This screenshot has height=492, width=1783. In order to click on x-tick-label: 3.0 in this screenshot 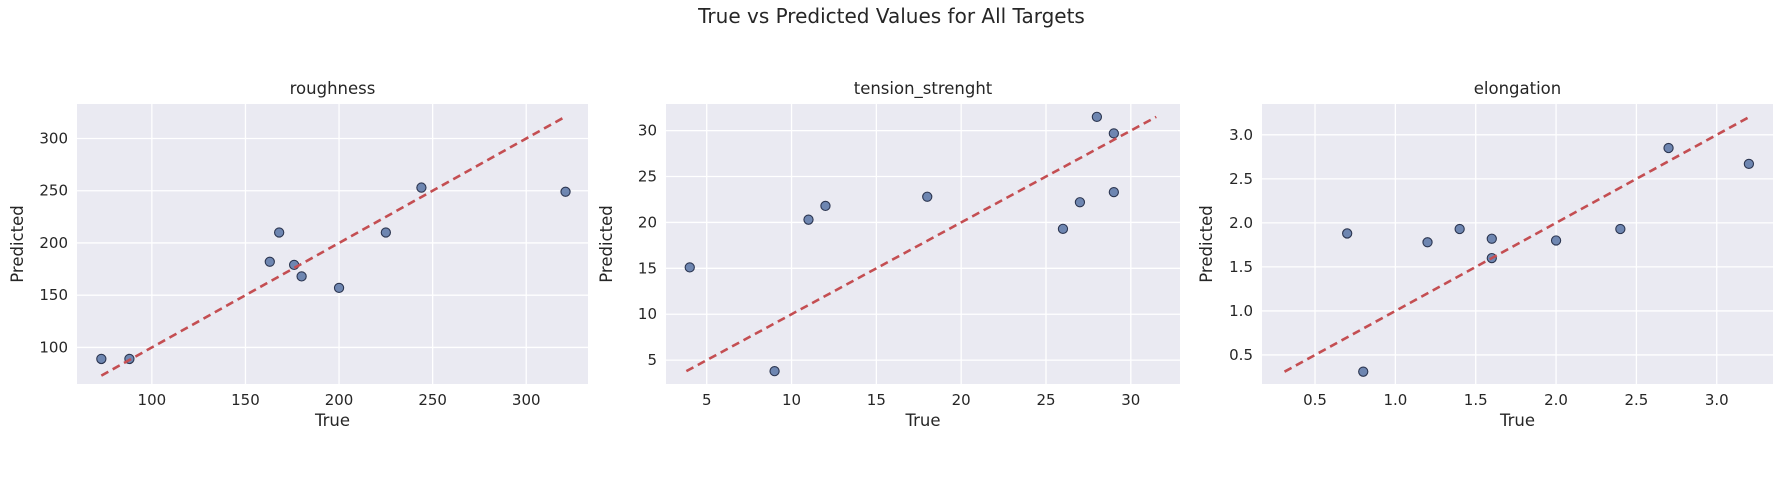, I will do `click(1717, 400)`.